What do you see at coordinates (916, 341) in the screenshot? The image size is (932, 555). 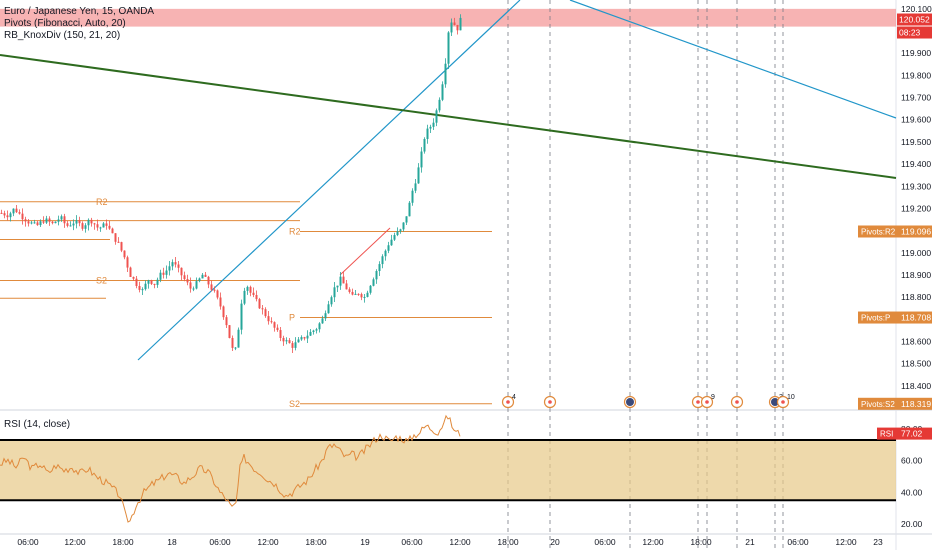 I see `price-tick-label: 118.600` at bounding box center [916, 341].